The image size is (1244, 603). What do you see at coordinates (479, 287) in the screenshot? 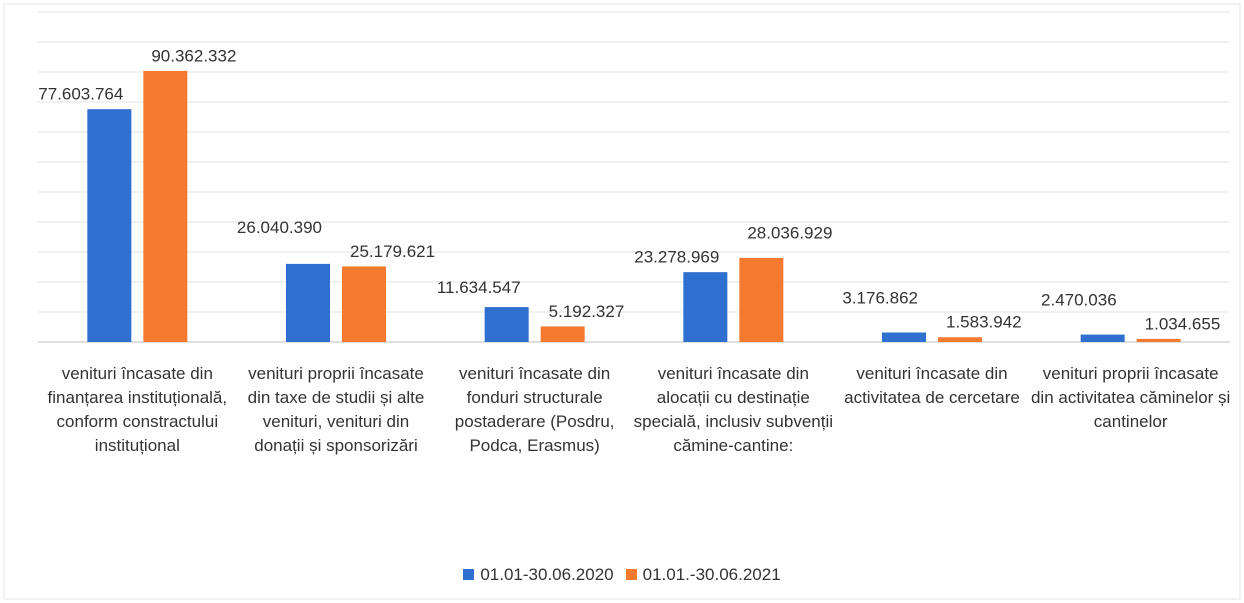
I see `value-label: 11.634.547` at bounding box center [479, 287].